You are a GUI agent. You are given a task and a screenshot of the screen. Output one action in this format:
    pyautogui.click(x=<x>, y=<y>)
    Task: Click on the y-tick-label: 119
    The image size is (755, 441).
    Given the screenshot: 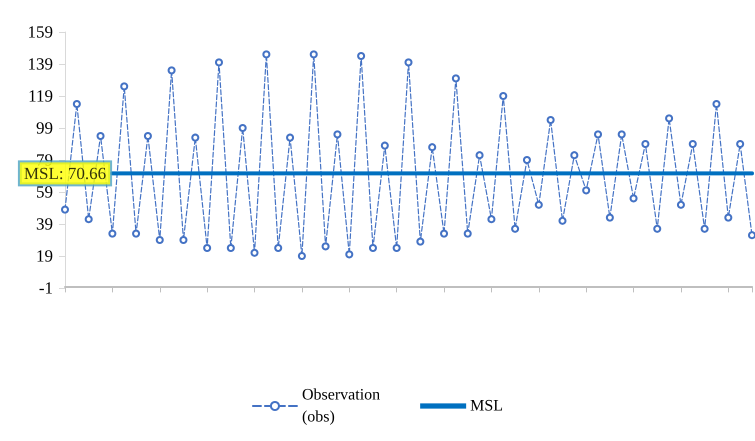 What is the action you would take?
    pyautogui.click(x=40, y=96)
    